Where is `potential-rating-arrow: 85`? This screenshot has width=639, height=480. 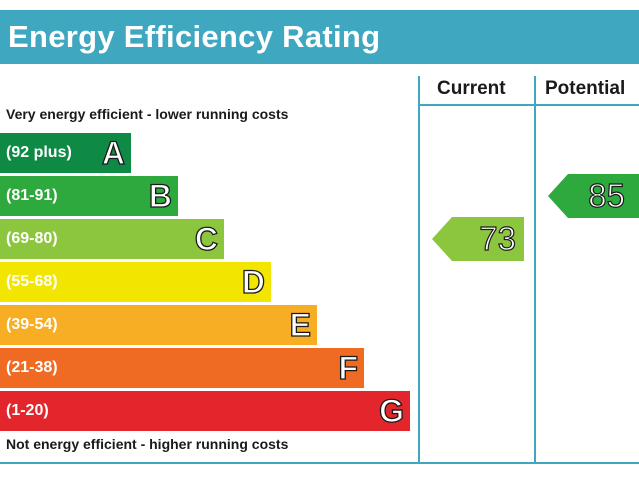 potential-rating-arrow: 85 is located at coordinates (593, 196).